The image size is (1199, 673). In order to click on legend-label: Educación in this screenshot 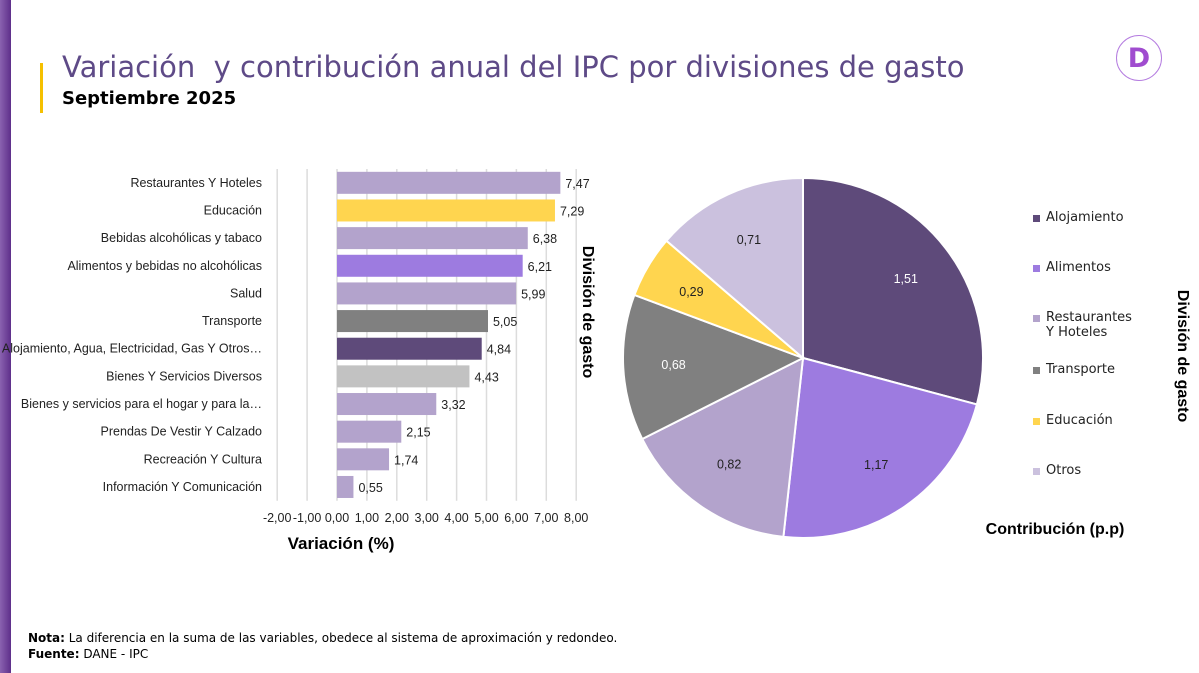, I will do `click(1079, 420)`.